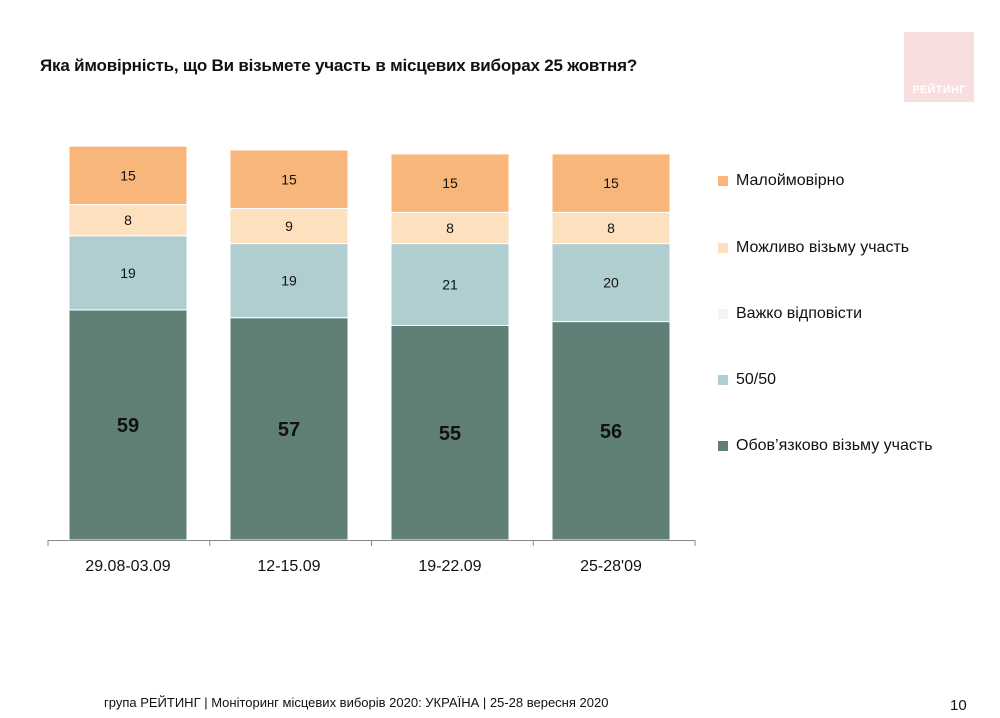  I want to click on page-number: 10, so click(958, 705).